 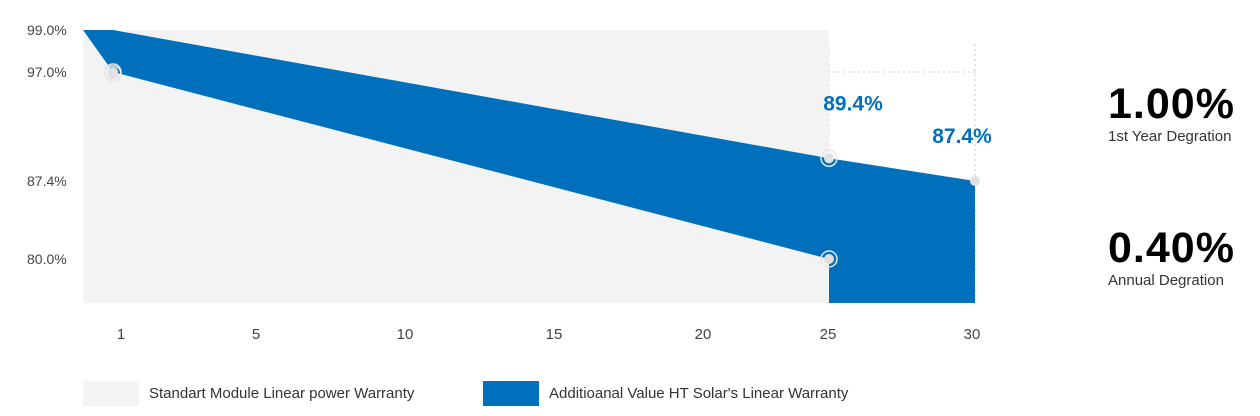 I want to click on data-label-year-30: 87.4%, so click(x=962, y=136).